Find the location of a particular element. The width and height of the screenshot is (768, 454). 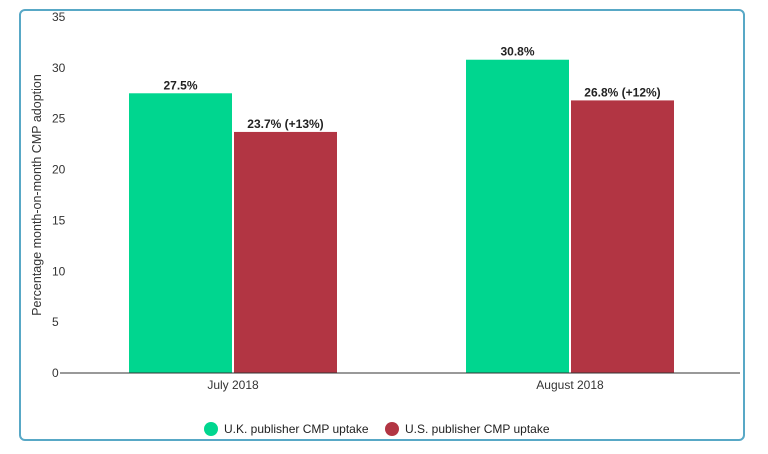

y-tick-label: 30 is located at coordinates (59, 68).